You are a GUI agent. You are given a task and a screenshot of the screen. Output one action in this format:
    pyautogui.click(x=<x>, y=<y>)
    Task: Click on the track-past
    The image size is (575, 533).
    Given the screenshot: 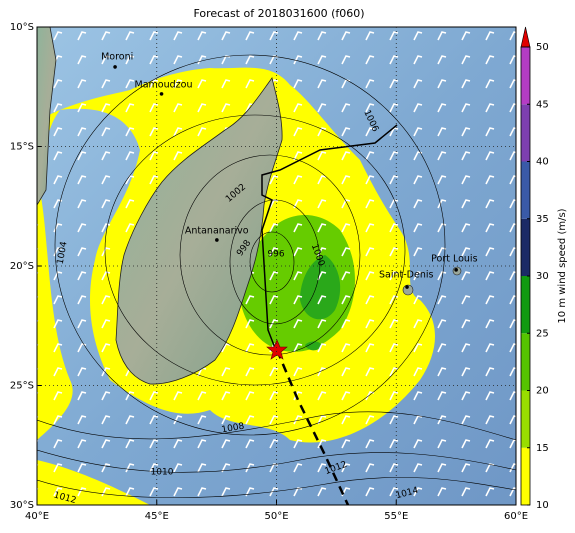 What is the action you would take?
    pyautogui.click(x=329, y=236)
    